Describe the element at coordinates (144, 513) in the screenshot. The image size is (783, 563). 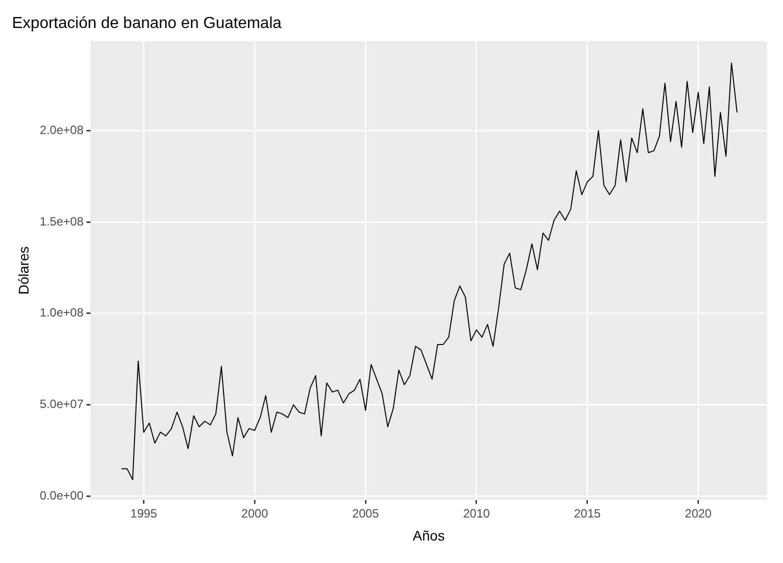
I see `x-tick-label: 1995` at that location.